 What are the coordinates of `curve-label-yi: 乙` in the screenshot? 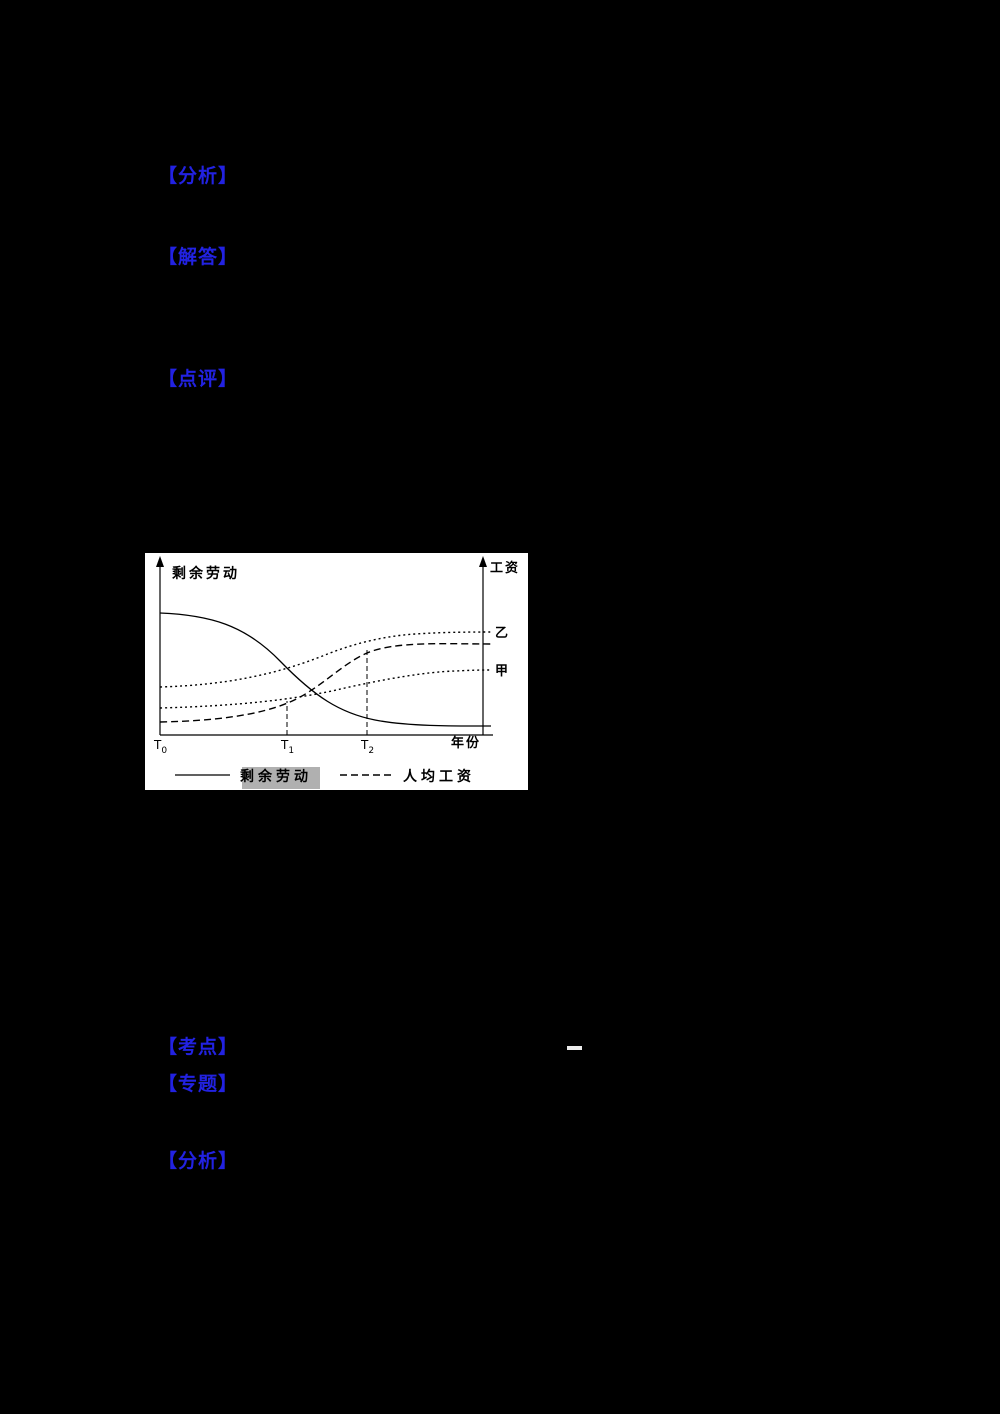 It's located at (501, 633).